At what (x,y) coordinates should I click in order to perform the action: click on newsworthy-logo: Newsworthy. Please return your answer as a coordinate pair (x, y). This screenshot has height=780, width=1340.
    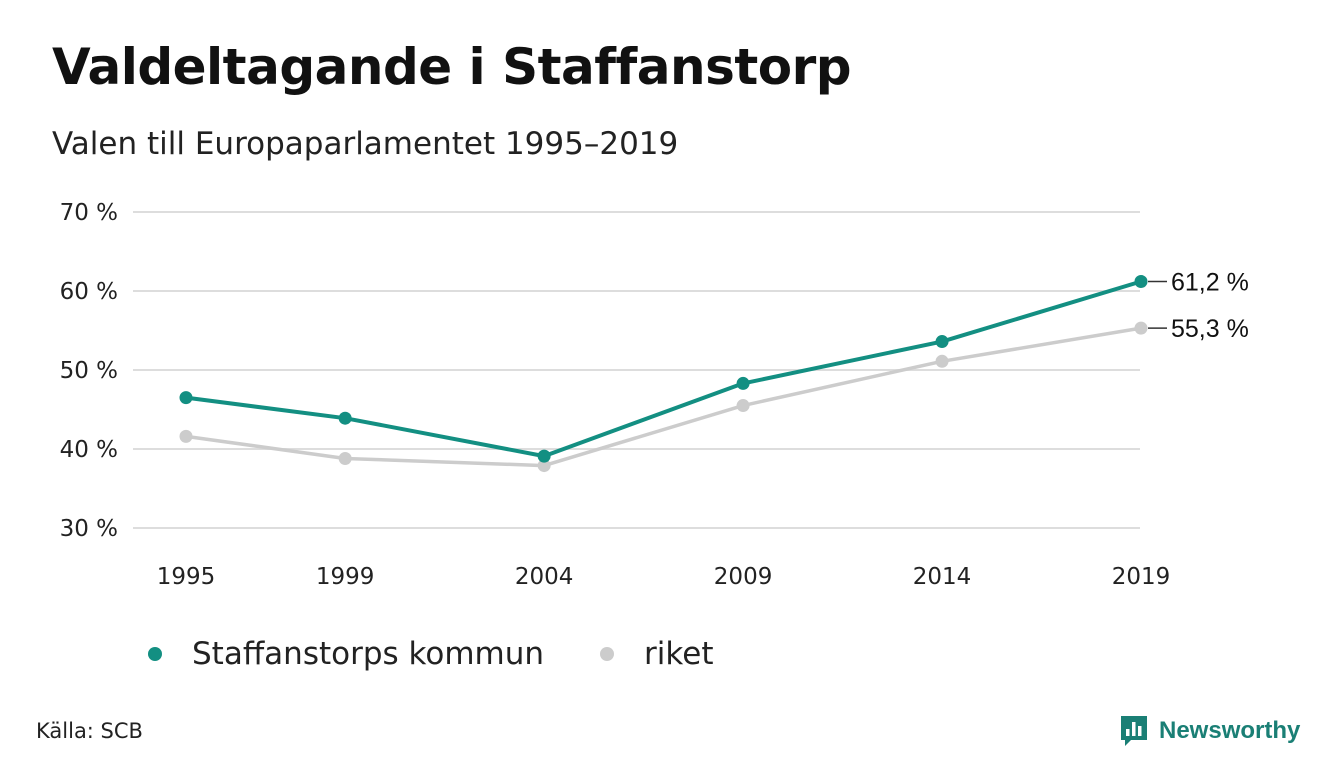
    Looking at the image, I should click on (1209, 731).